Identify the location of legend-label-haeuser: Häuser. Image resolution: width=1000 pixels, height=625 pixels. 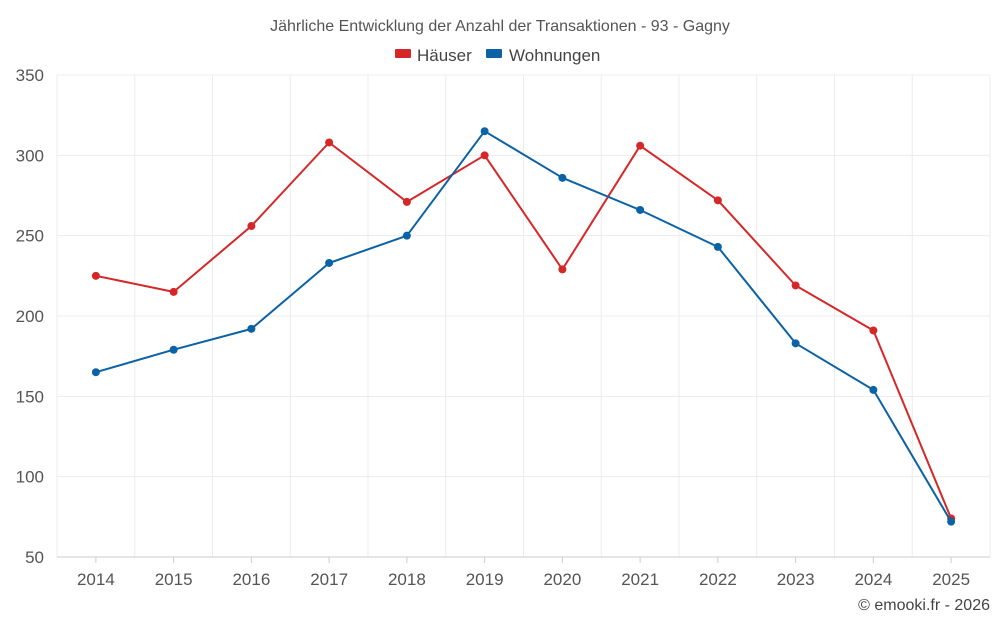
(444, 55).